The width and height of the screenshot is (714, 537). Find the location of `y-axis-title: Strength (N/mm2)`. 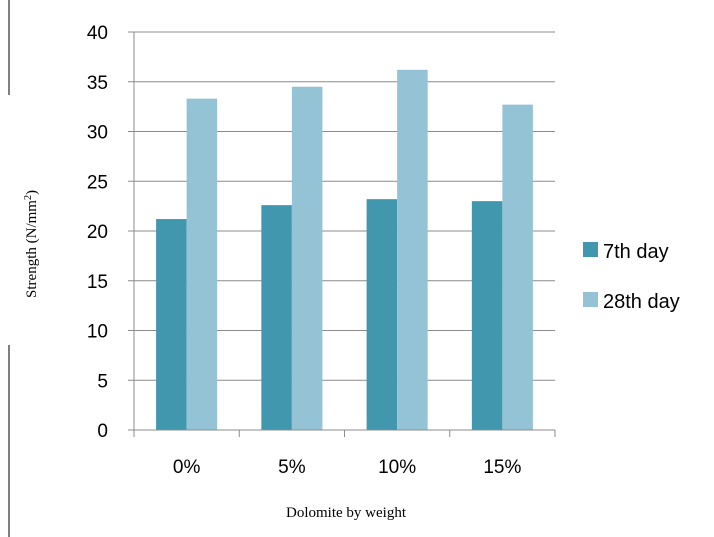

y-axis-title: Strength (N/mm2) is located at coordinates (32, 244).